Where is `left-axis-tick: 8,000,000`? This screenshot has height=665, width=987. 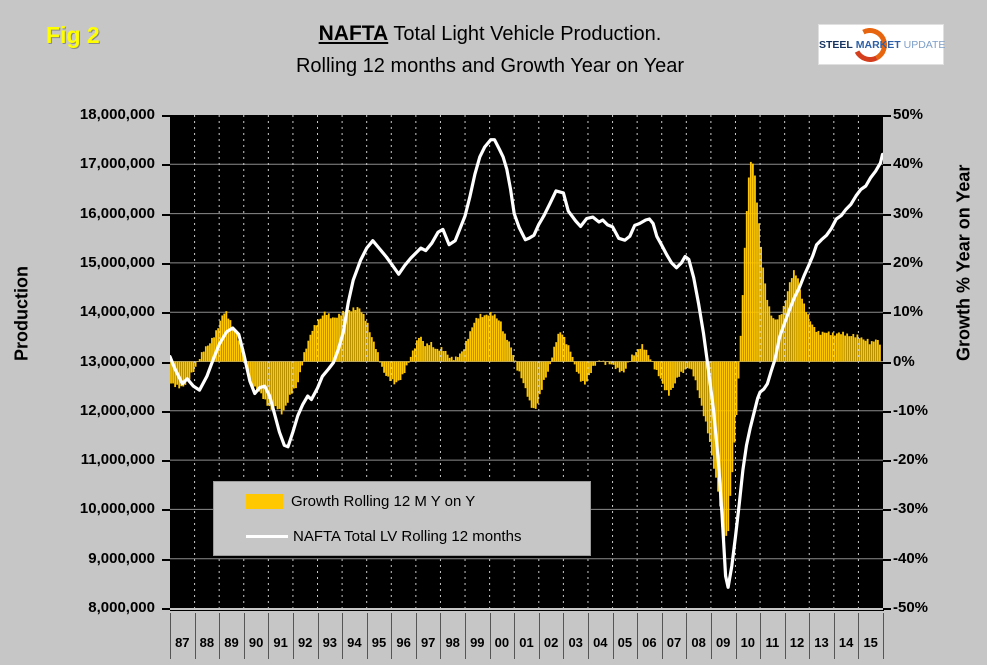 left-axis-tick: 8,000,000 is located at coordinates (121, 607).